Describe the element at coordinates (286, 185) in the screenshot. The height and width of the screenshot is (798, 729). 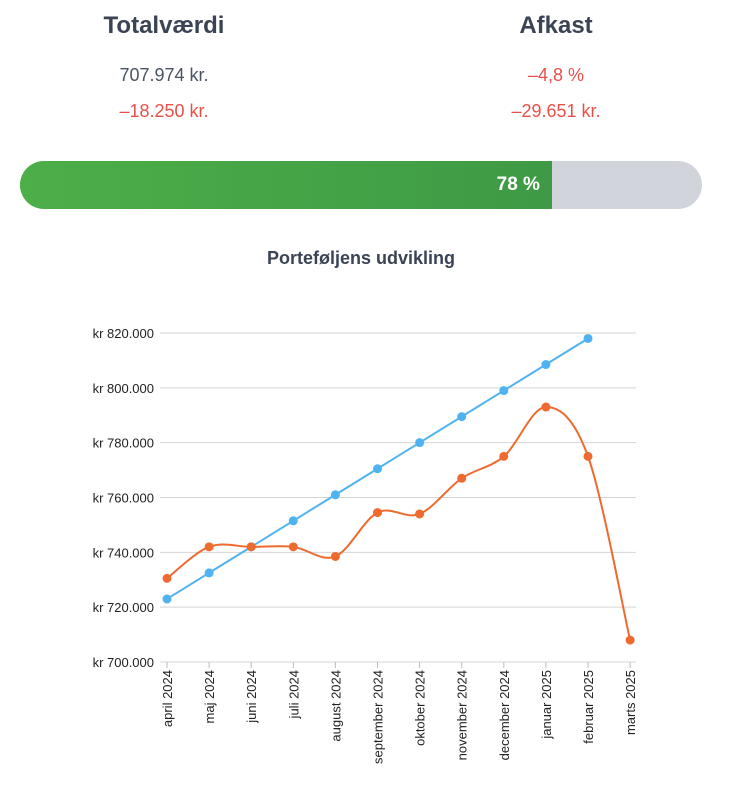
I see `progress-fill: 78 %` at that location.